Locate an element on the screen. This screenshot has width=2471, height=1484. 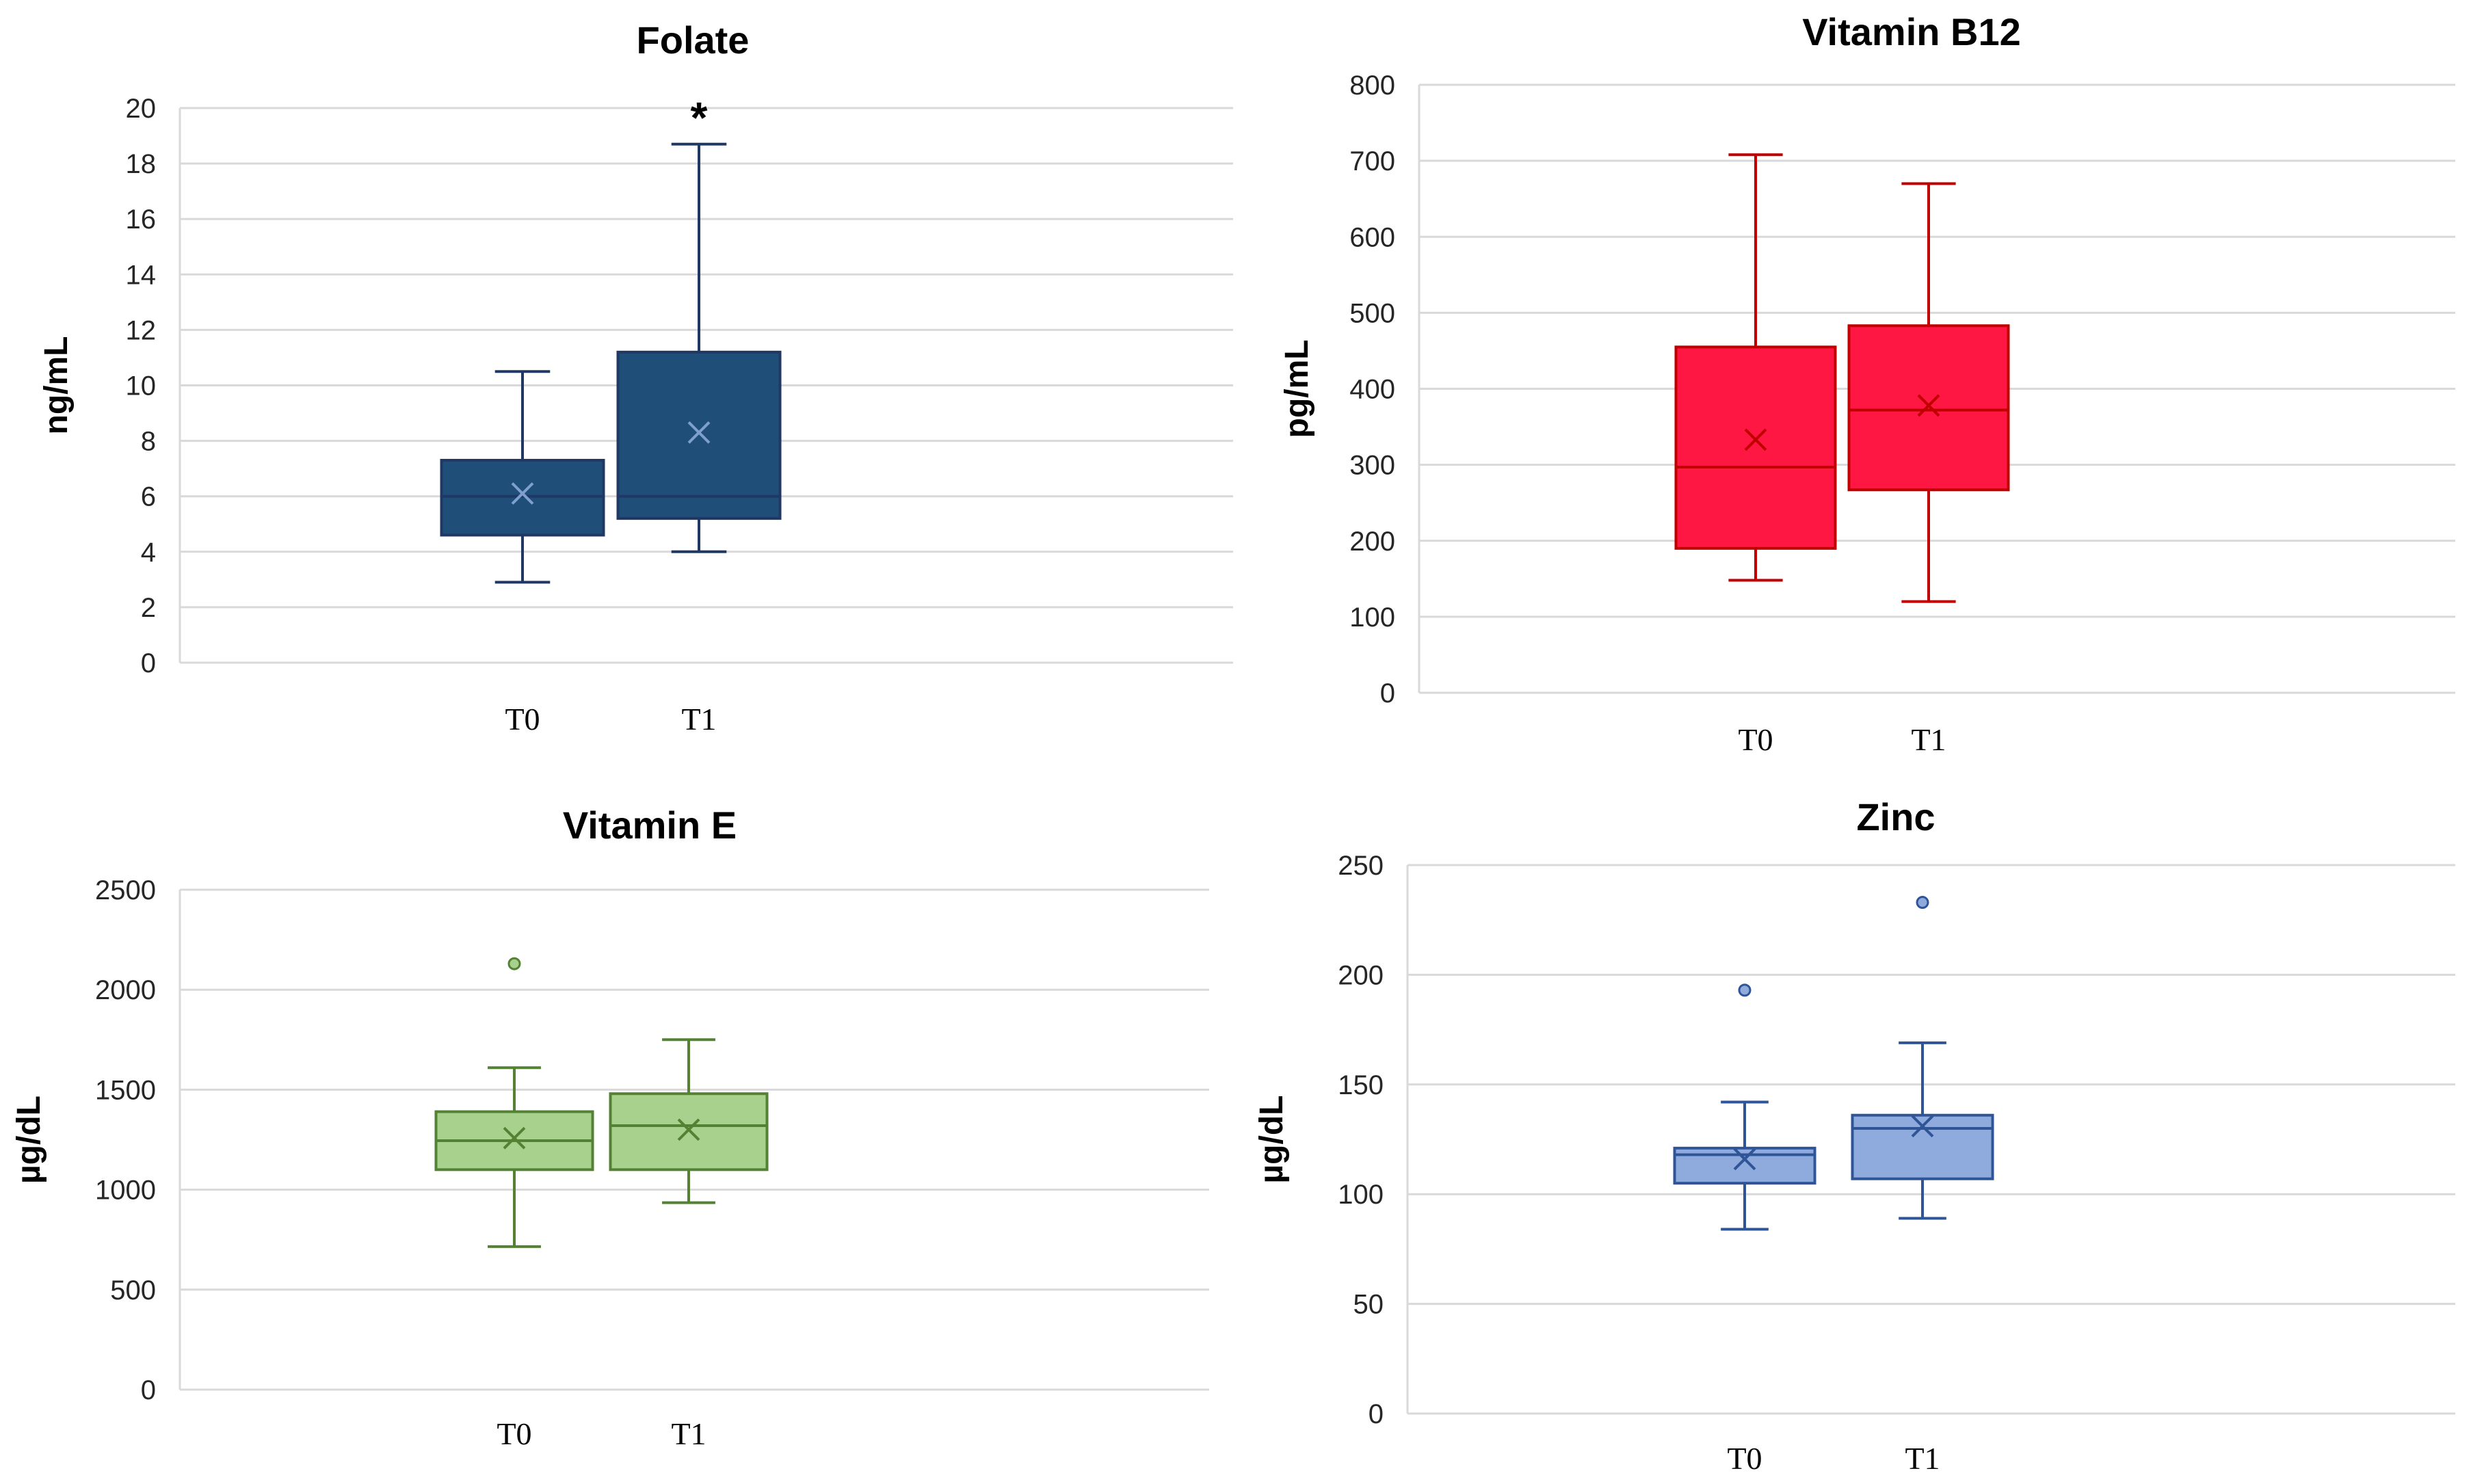
vitamin-e-y-tick-label: 1500 is located at coordinates (125, 1090).